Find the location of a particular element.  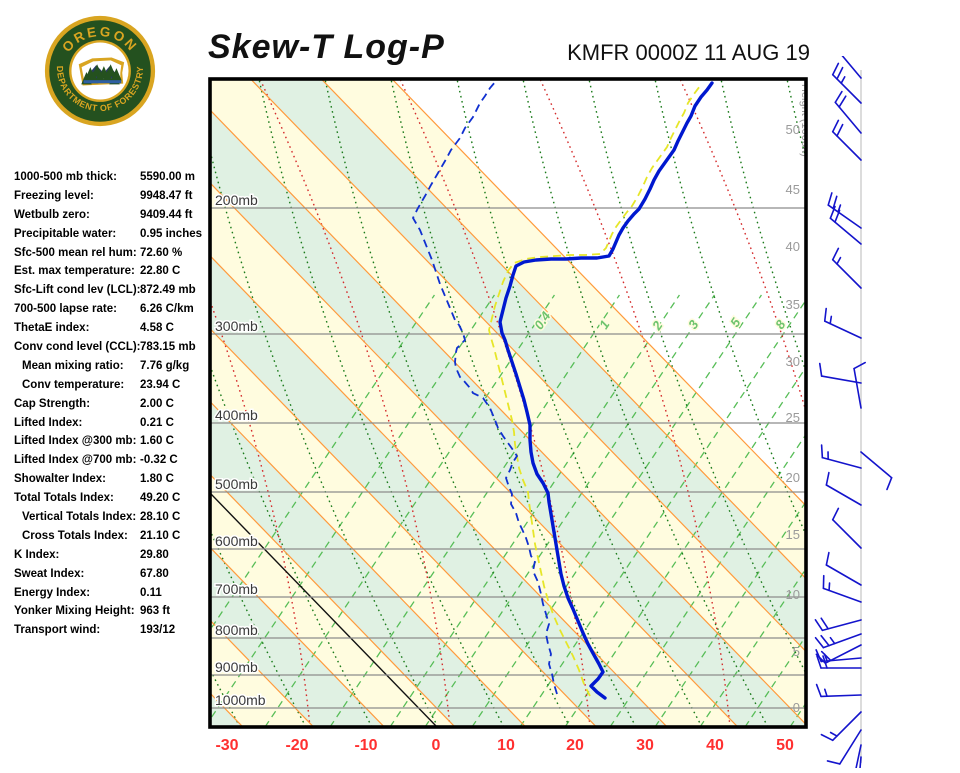

page-title: Skew-T Log-P is located at coordinates (326, 47).